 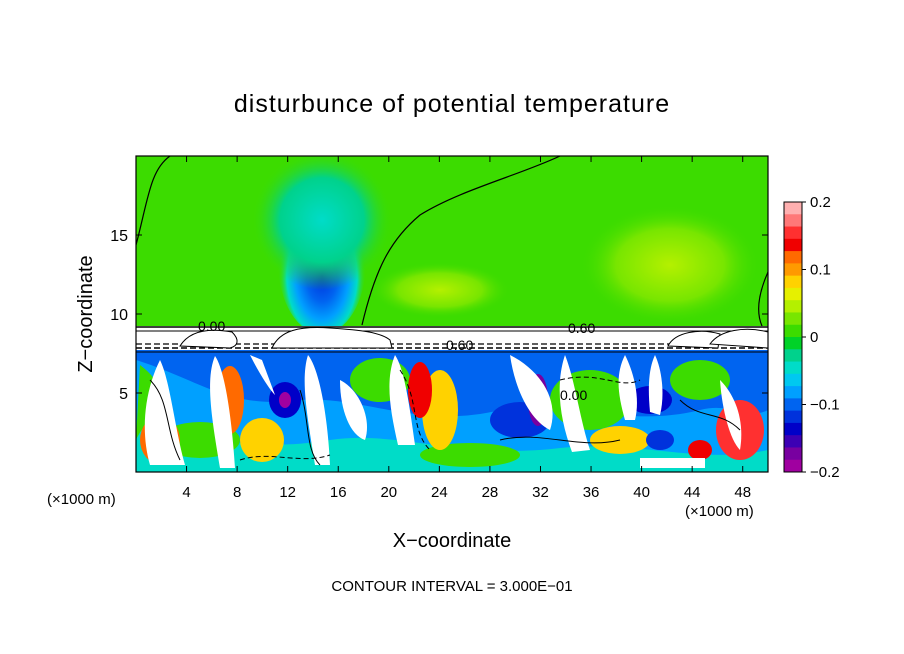 I want to click on colorbar-tick-label: −0.2, so click(x=825, y=472).